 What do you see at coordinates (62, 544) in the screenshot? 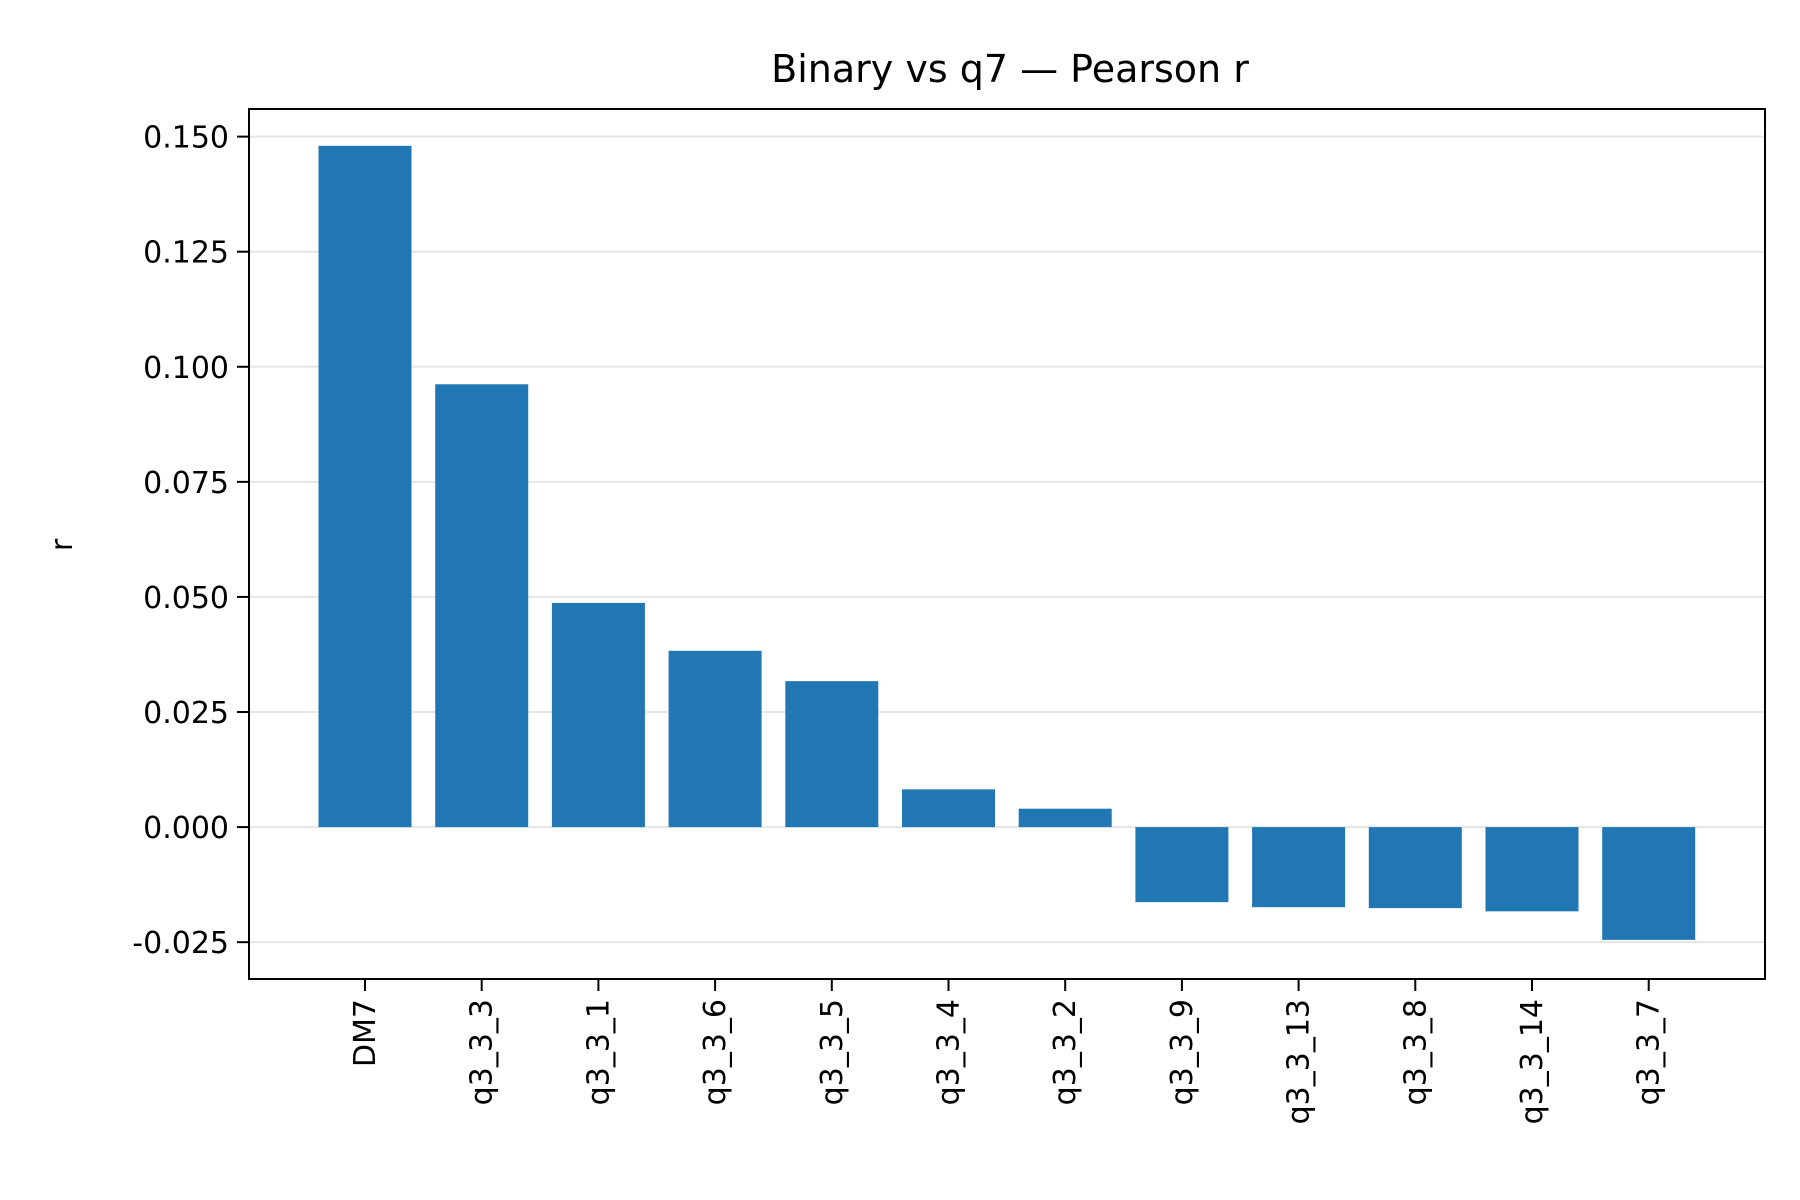
I see `y-axis-title: r` at bounding box center [62, 544].